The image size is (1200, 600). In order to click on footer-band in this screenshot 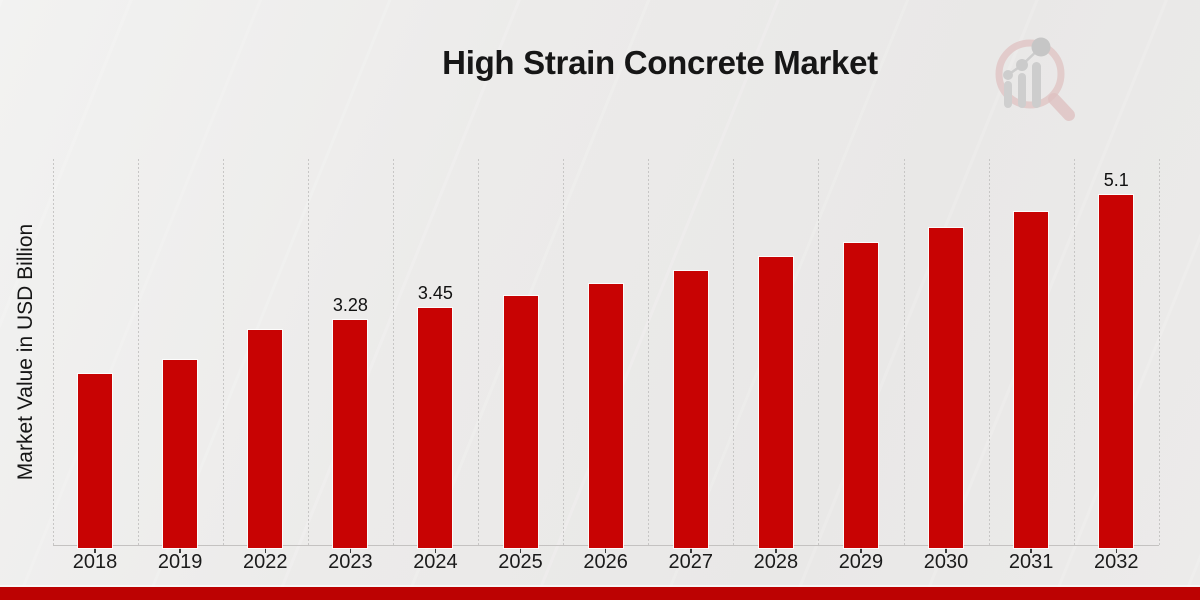, I will do `click(600, 593)`.